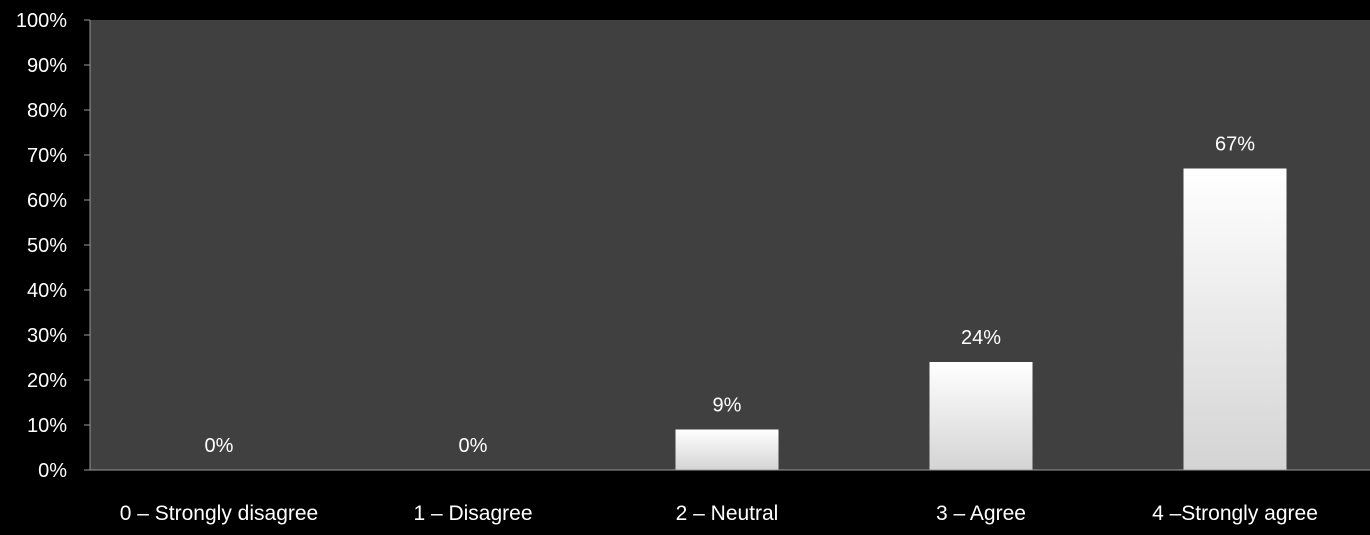 This screenshot has height=535, width=1370. What do you see at coordinates (47, 66) in the screenshot?
I see `y-tick-label-9: 90%` at bounding box center [47, 66].